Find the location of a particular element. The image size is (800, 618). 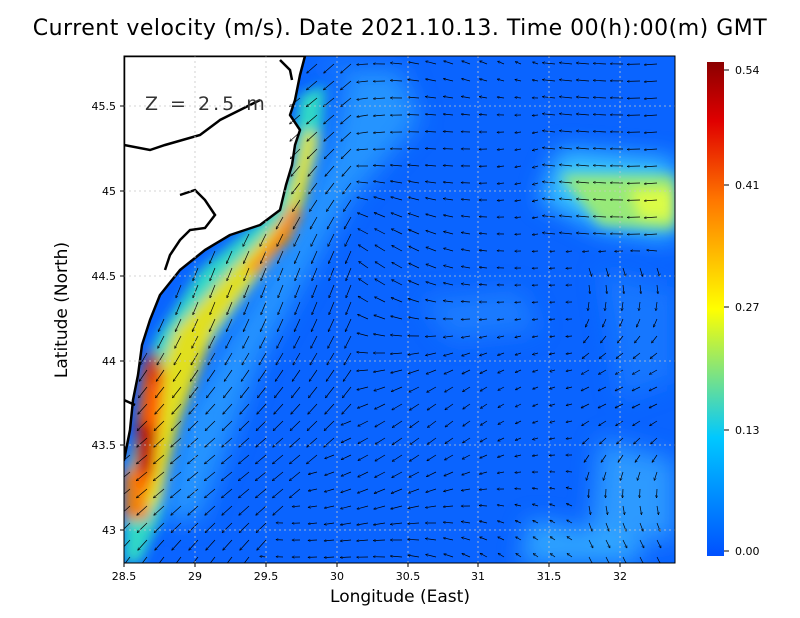

x-tick-label: 32 is located at coordinates (620, 576).